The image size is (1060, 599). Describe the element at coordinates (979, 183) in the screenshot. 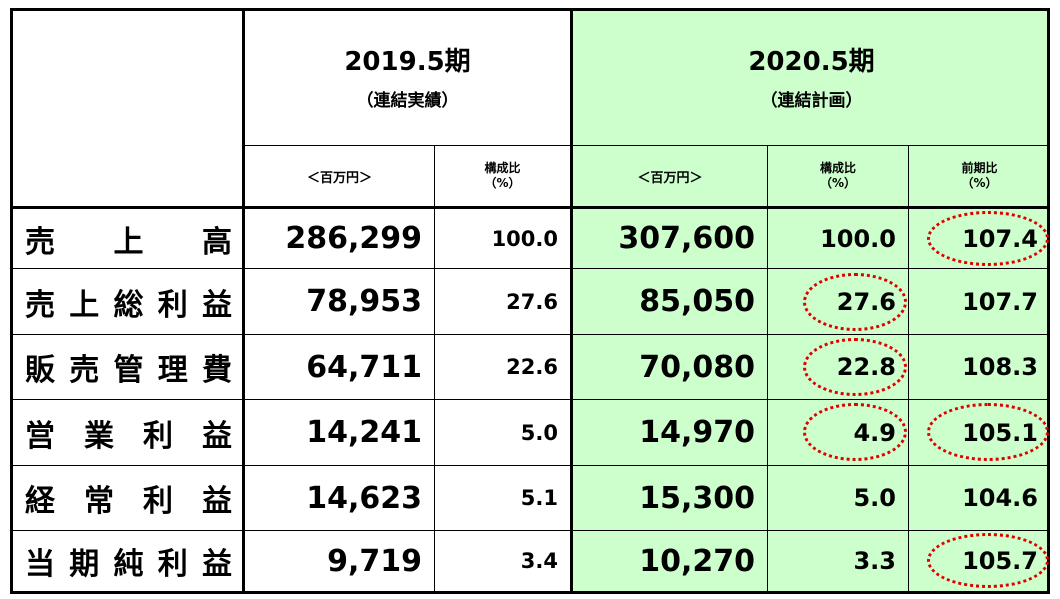

I see `yoy-header-unit: （%）` at that location.